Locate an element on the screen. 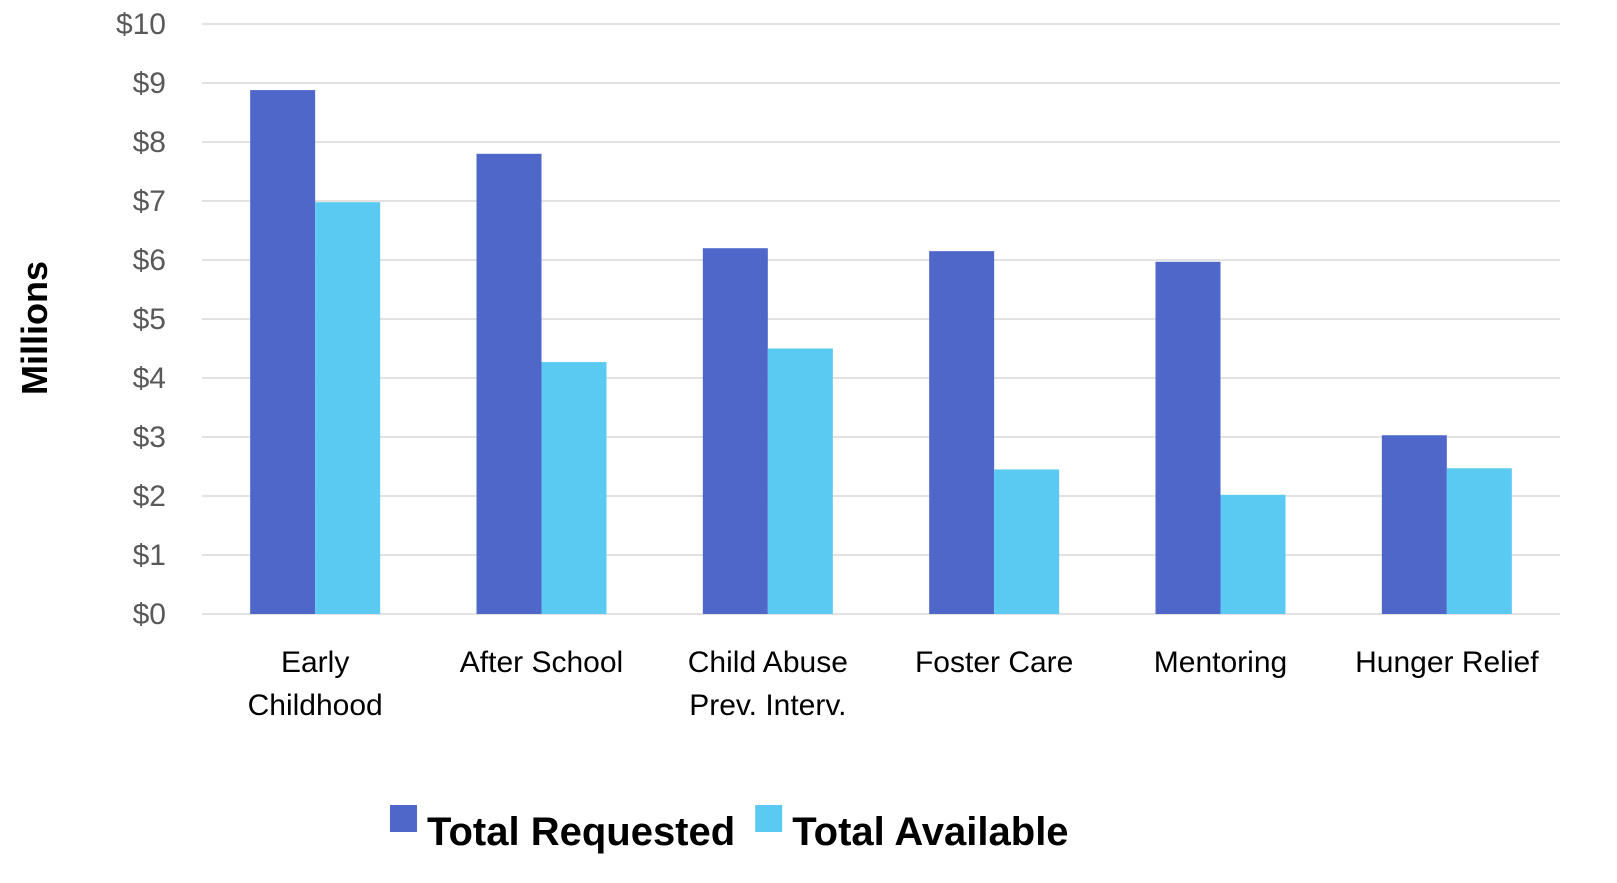  legend-label: Total Available is located at coordinates (930, 832).